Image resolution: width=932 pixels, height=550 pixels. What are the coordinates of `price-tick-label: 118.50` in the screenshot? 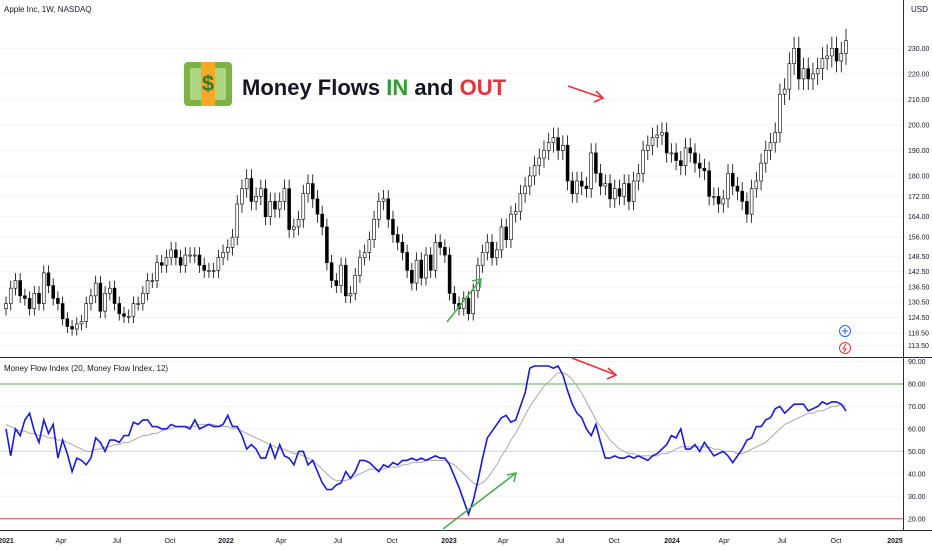 It's located at (918, 333).